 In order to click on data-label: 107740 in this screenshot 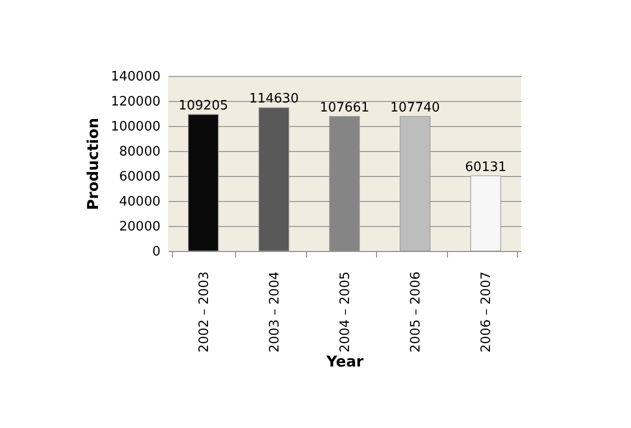, I will do `click(415, 108)`.